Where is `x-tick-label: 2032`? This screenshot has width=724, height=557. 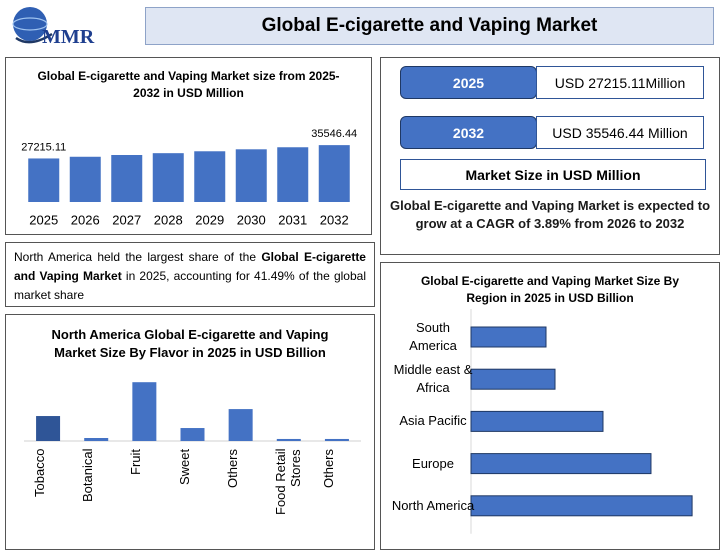
x-tick-label: 2032 is located at coordinates (334, 219).